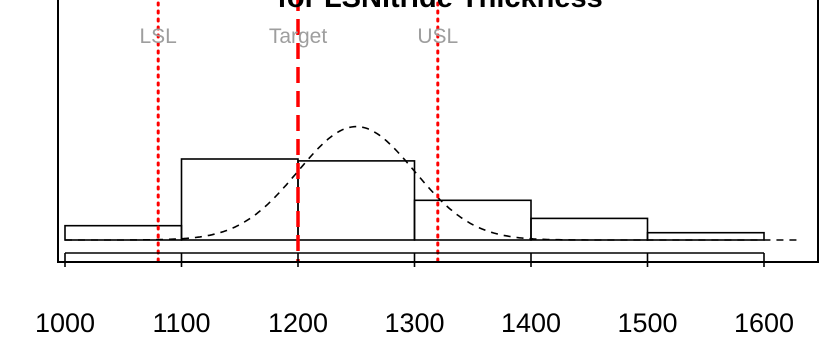 Image resolution: width=837 pixels, height=338 pixels. Describe the element at coordinates (181, 323) in the screenshot. I see `x-tick-label-1100: 1100` at that location.